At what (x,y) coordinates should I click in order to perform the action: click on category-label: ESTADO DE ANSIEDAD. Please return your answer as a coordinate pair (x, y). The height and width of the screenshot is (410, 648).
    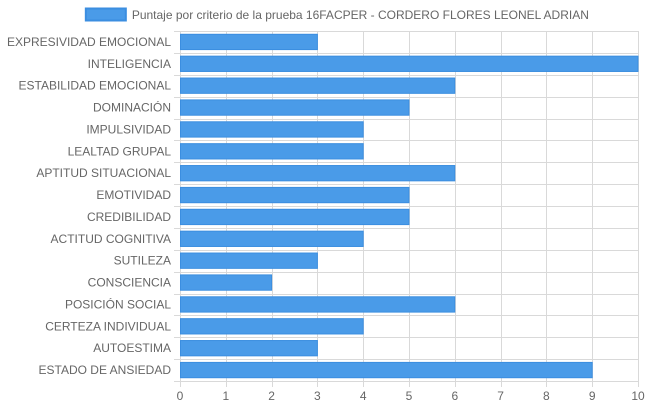
    Looking at the image, I should click on (105, 370).